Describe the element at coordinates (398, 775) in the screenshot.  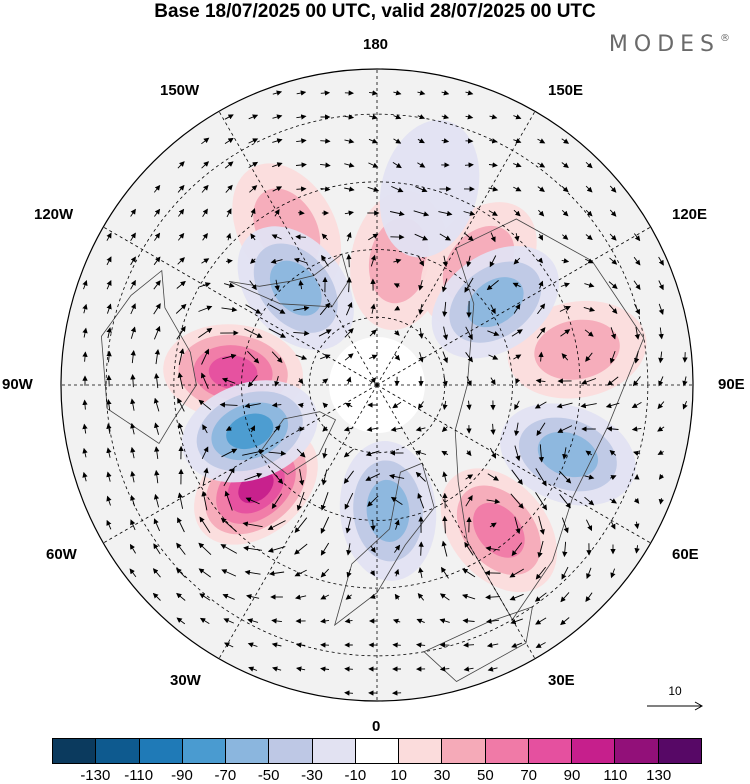
I see `colorbar-tick-label: 10` at that location.